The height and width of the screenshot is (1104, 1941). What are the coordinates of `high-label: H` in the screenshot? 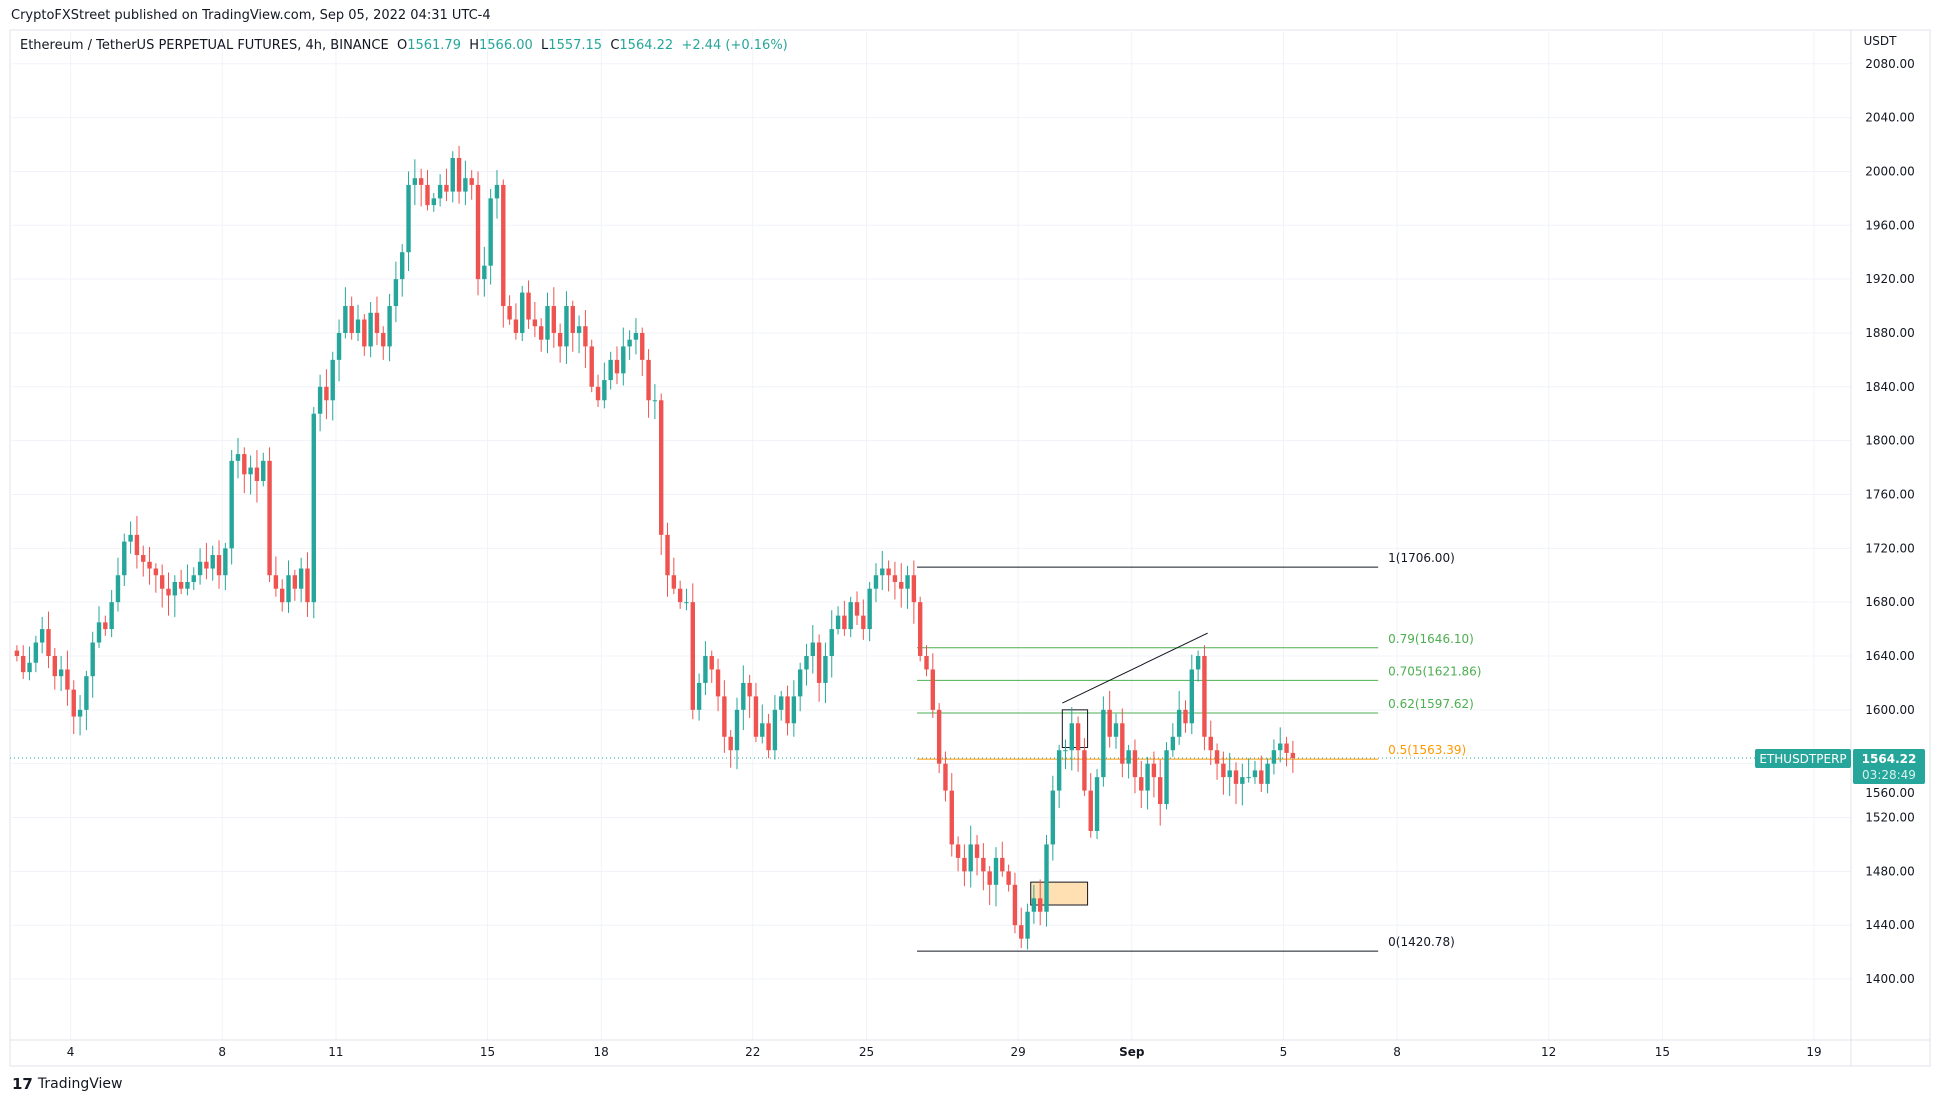 It's located at (474, 45).